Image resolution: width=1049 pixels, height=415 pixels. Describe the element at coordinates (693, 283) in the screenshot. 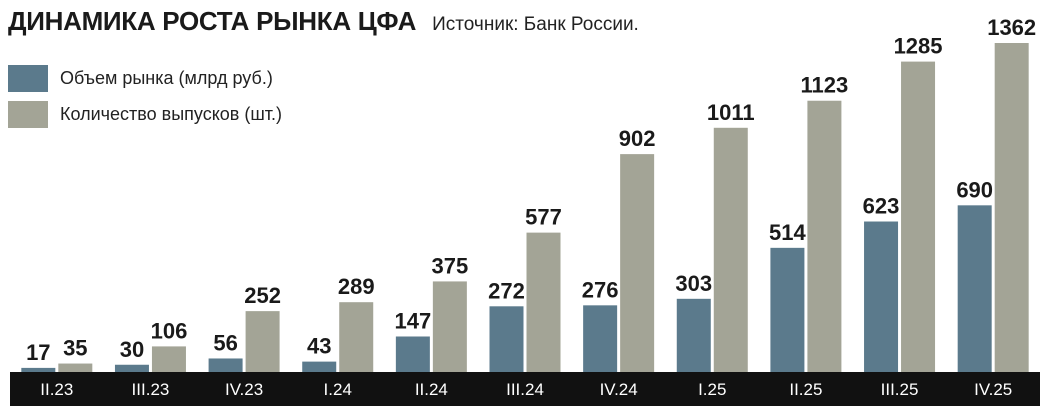

I see `data-label-volume: 303` at that location.